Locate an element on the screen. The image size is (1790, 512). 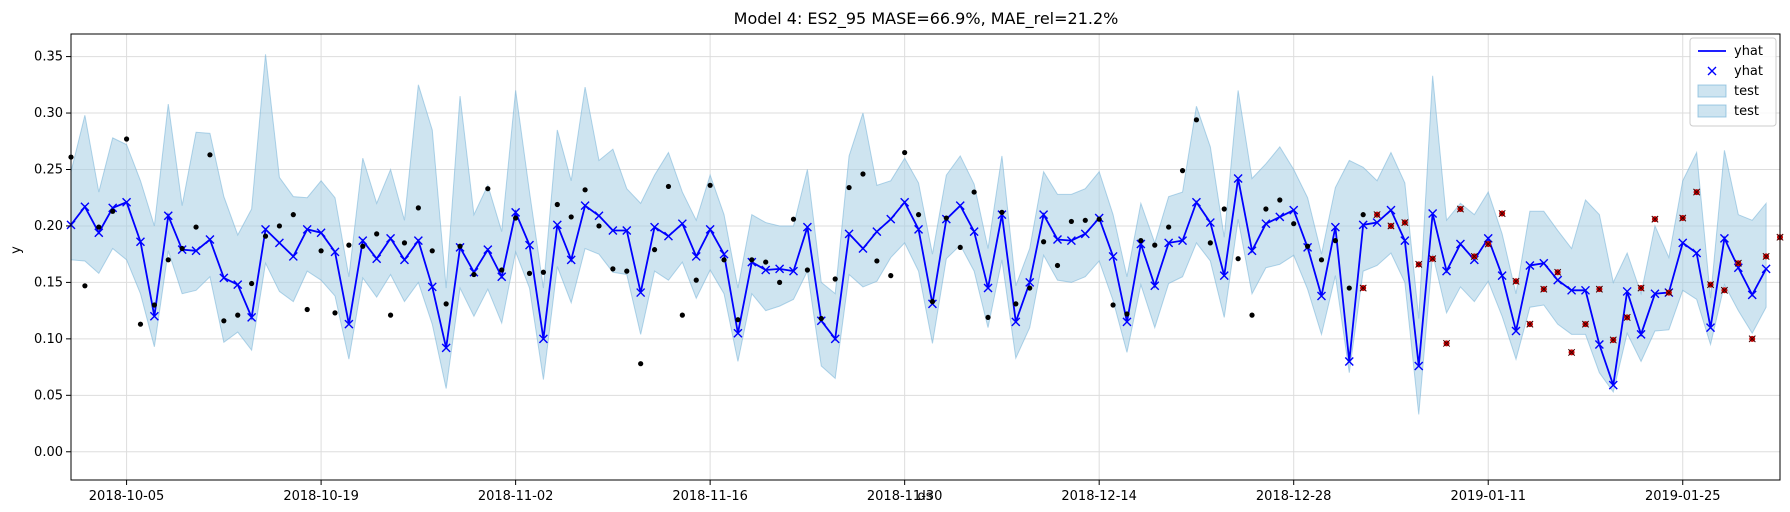
y-tick-label: 0.20 is located at coordinates (48, 226).